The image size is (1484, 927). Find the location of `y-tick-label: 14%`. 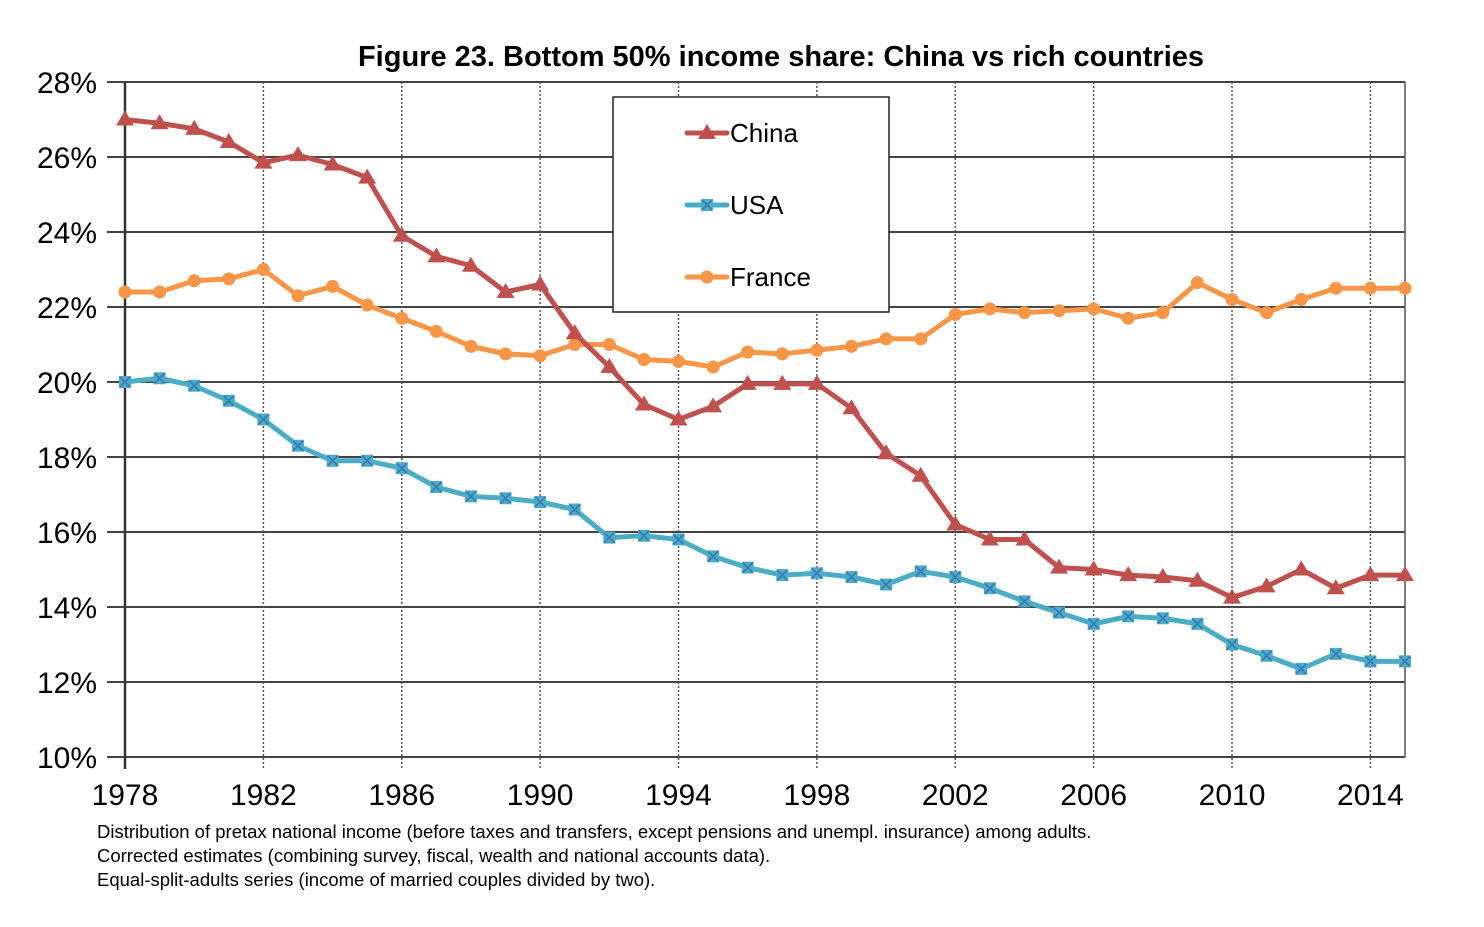

y-tick-label: 14% is located at coordinates (67, 608).